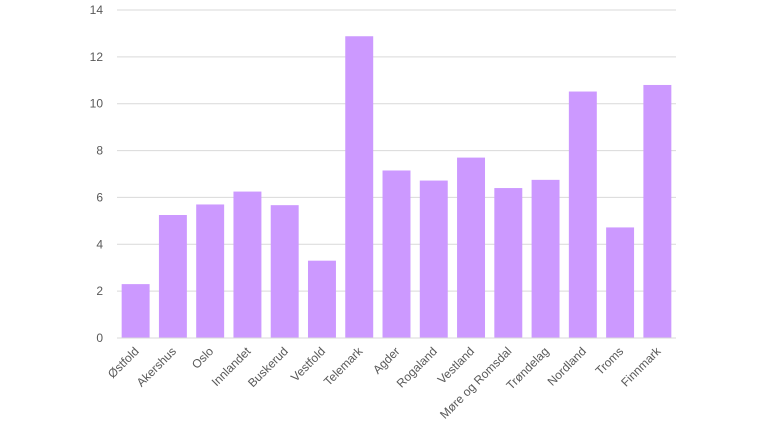 Image resolution: width=770 pixels, height=433 pixels. What do you see at coordinates (203, 358) in the screenshot?
I see `x-tick-label: Oslo` at bounding box center [203, 358].